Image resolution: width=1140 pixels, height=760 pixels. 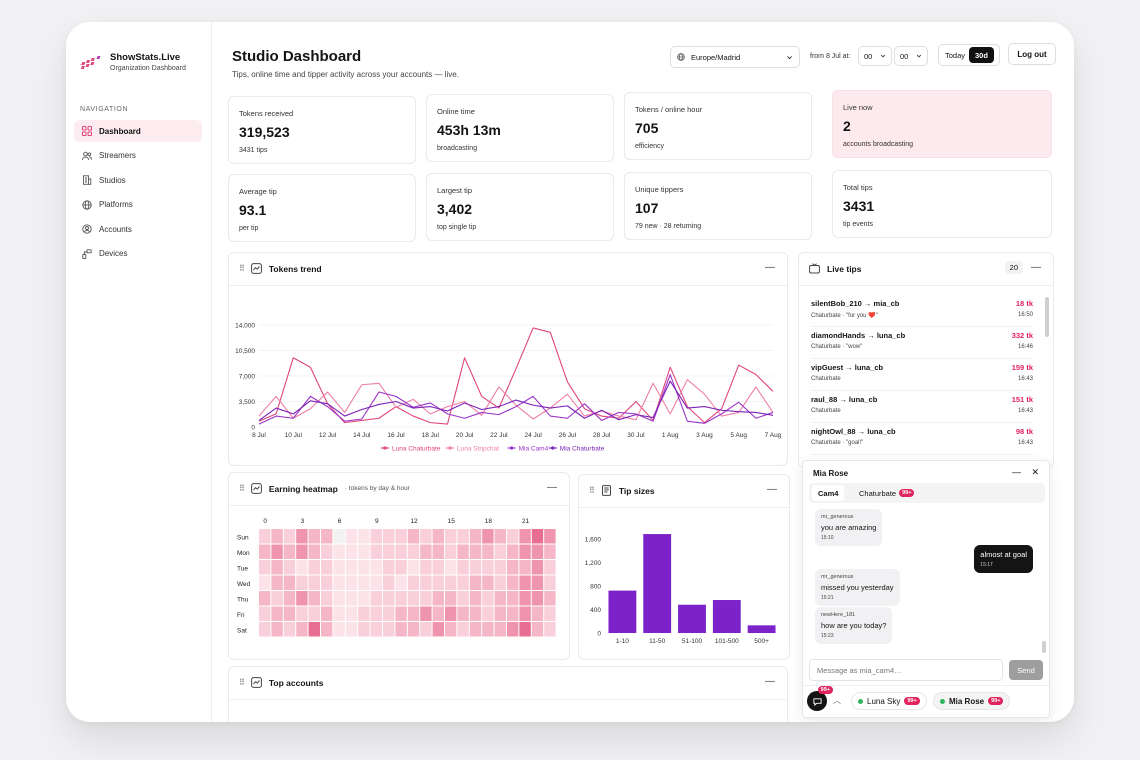 I want to click on stat-value: 2, so click(x=847, y=126).